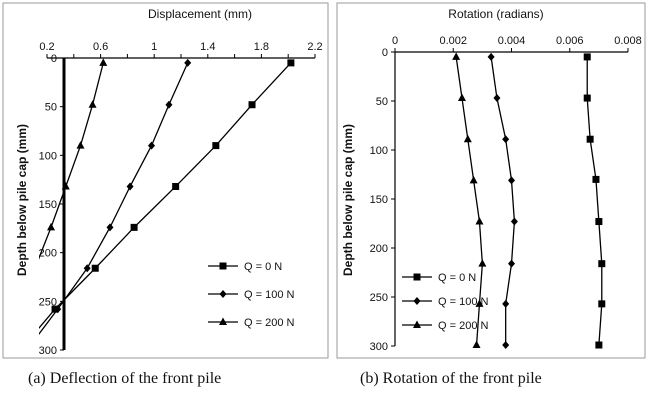 The width and height of the screenshot is (649, 401). I want to click on chart-b-y-tick-label: 0, so click(385, 53).